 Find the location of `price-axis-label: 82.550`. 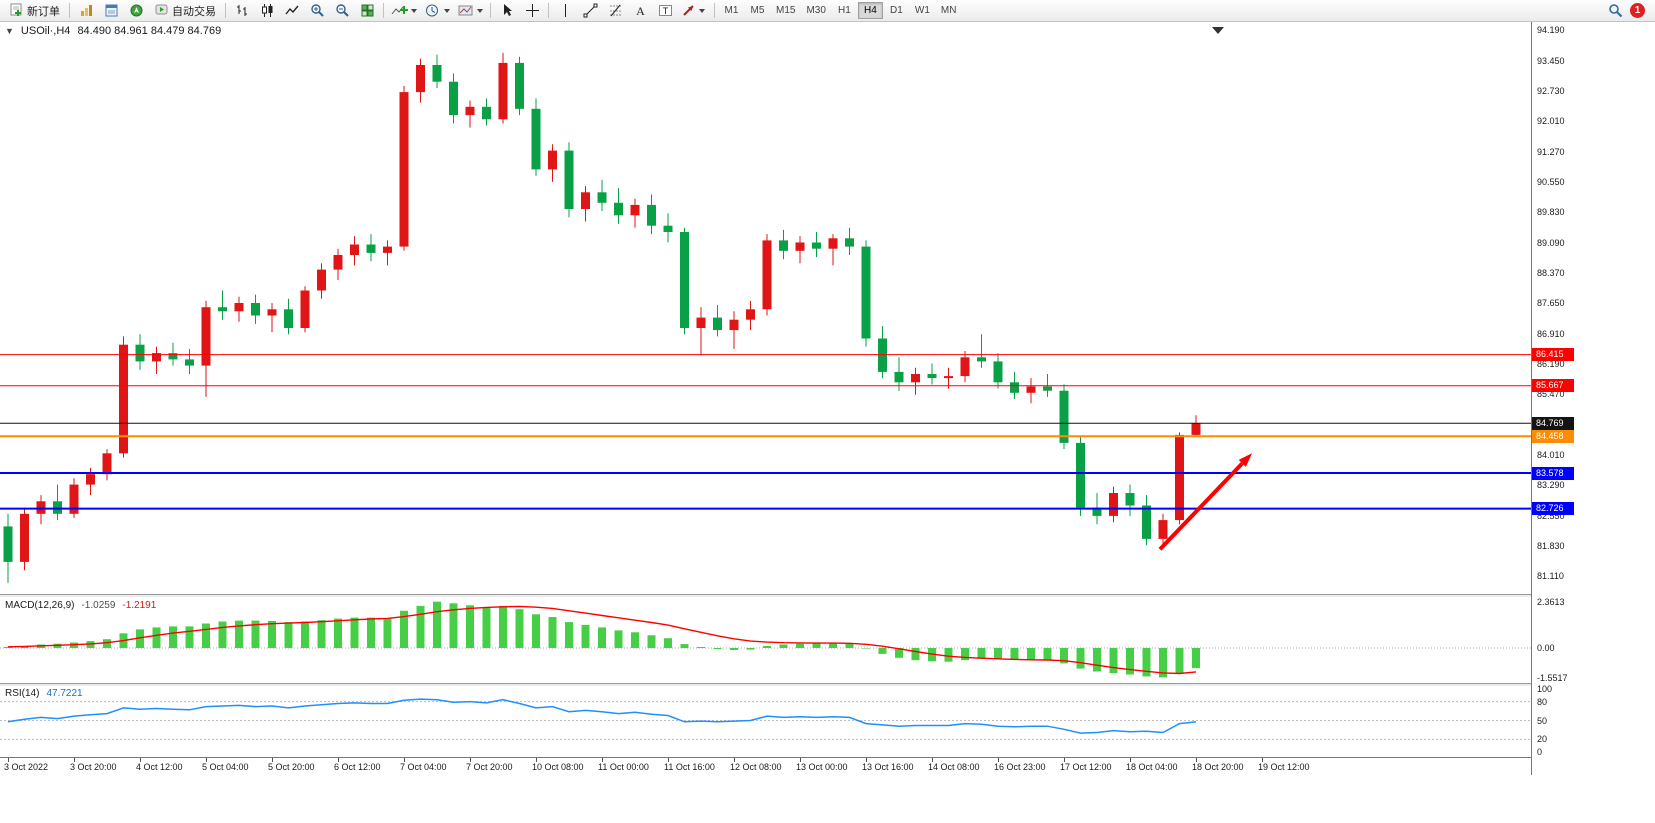

price-axis-label: 82.550 is located at coordinates (1551, 515).